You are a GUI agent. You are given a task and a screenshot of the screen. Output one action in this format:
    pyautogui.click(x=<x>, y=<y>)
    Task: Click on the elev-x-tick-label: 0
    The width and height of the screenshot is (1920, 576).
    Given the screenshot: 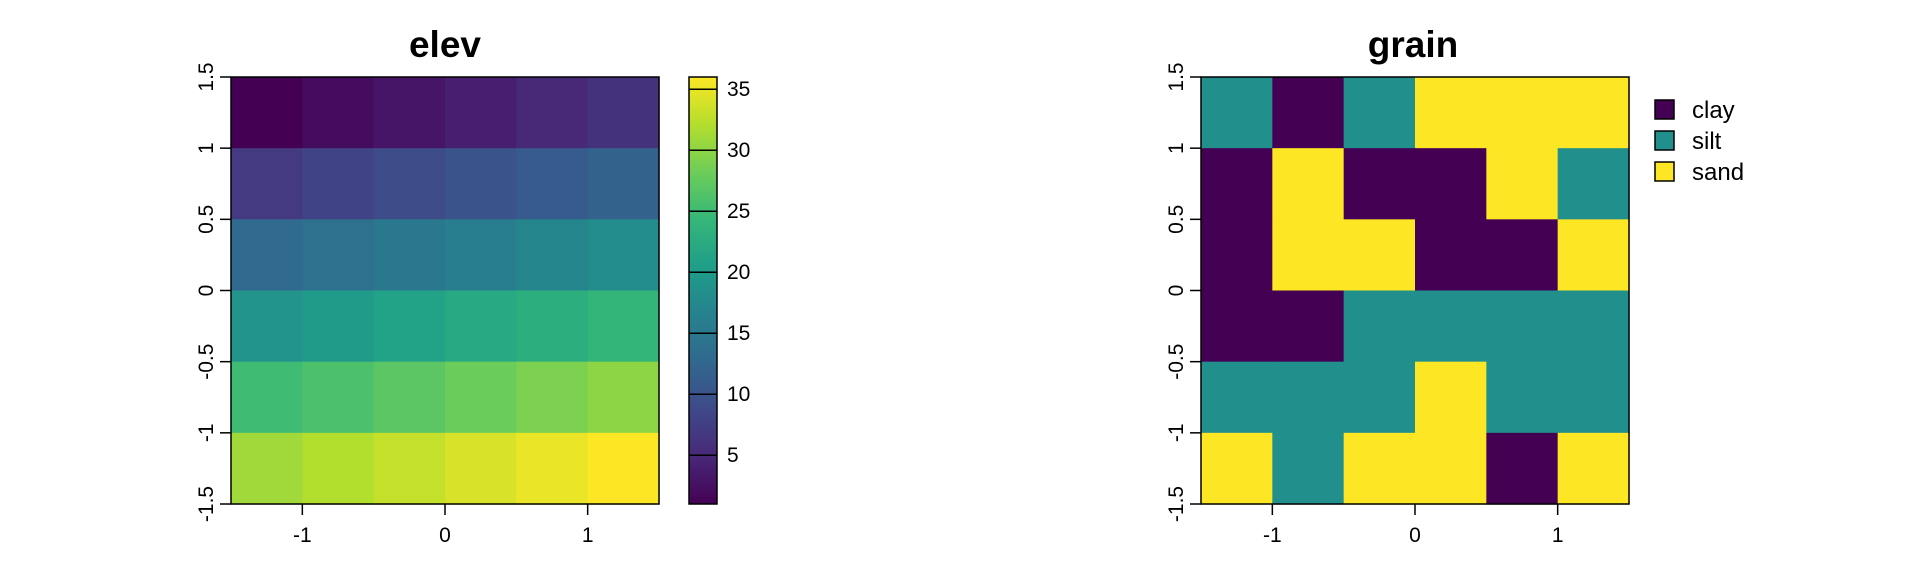 What is the action you would take?
    pyautogui.click(x=445, y=535)
    